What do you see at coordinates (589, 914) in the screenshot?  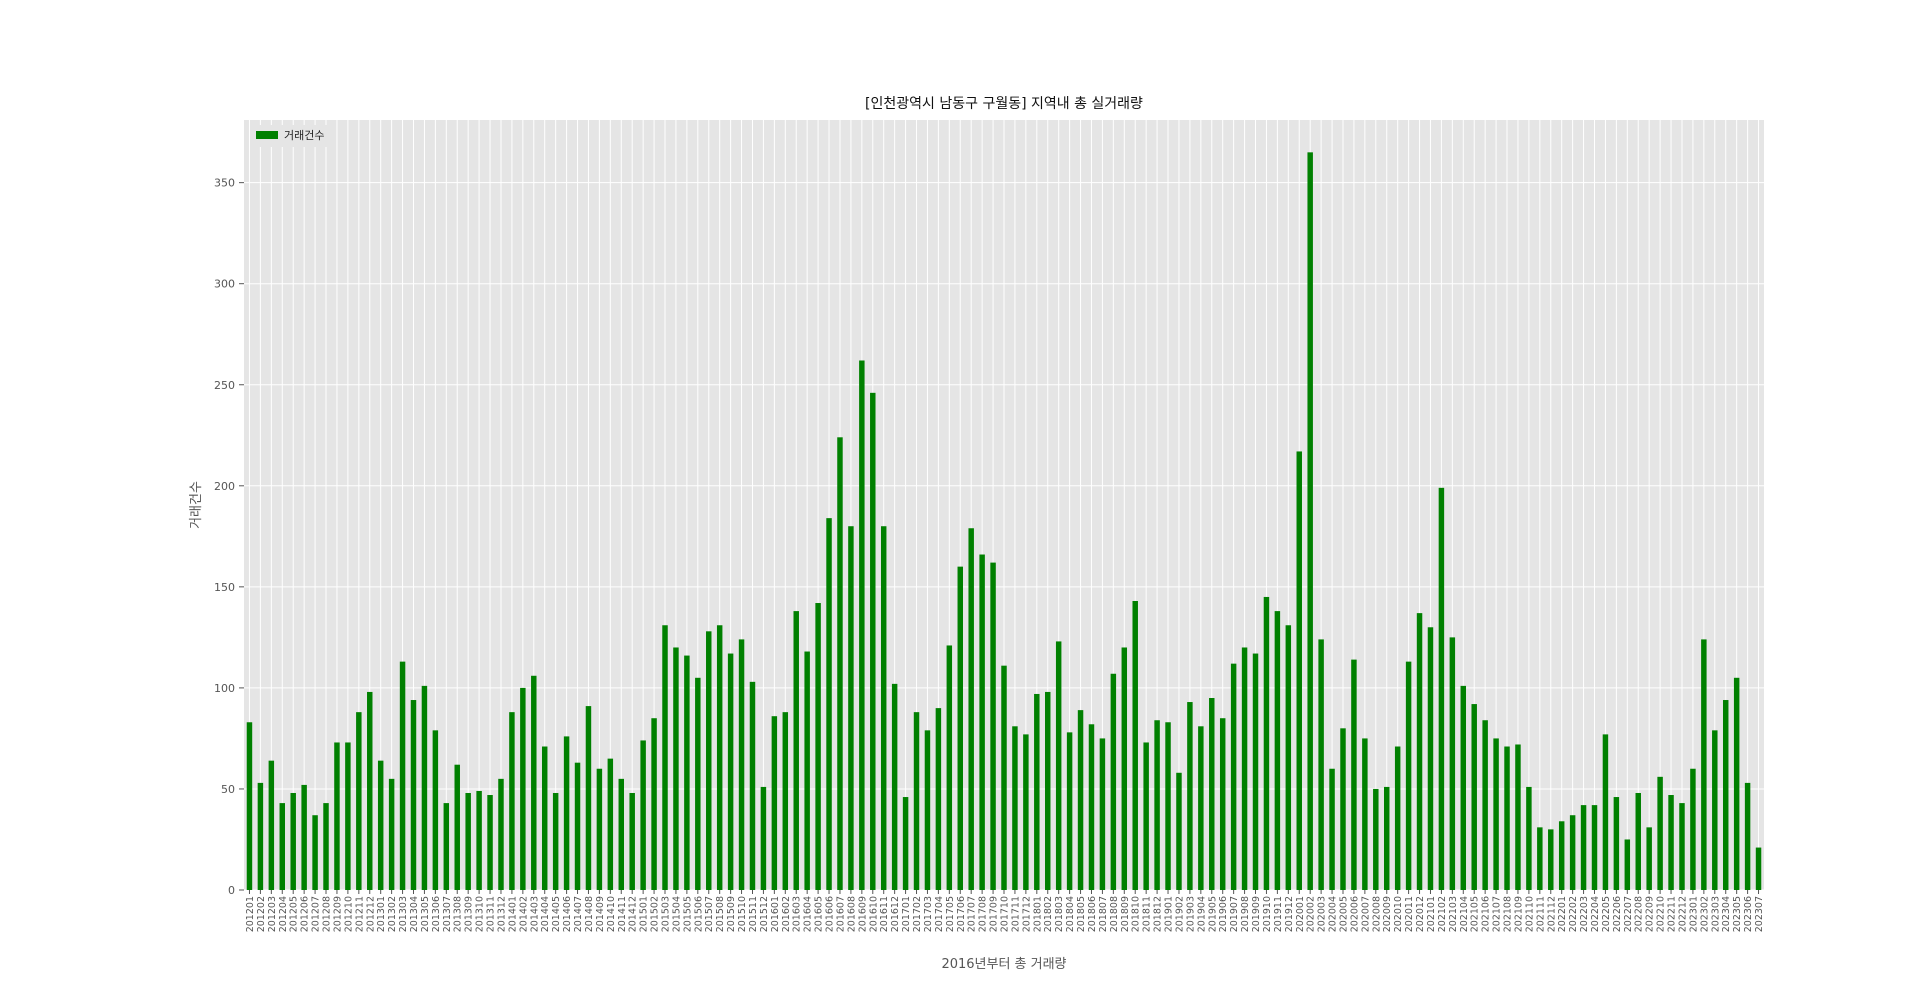 I see `x-tick-label: 201408` at bounding box center [589, 914].